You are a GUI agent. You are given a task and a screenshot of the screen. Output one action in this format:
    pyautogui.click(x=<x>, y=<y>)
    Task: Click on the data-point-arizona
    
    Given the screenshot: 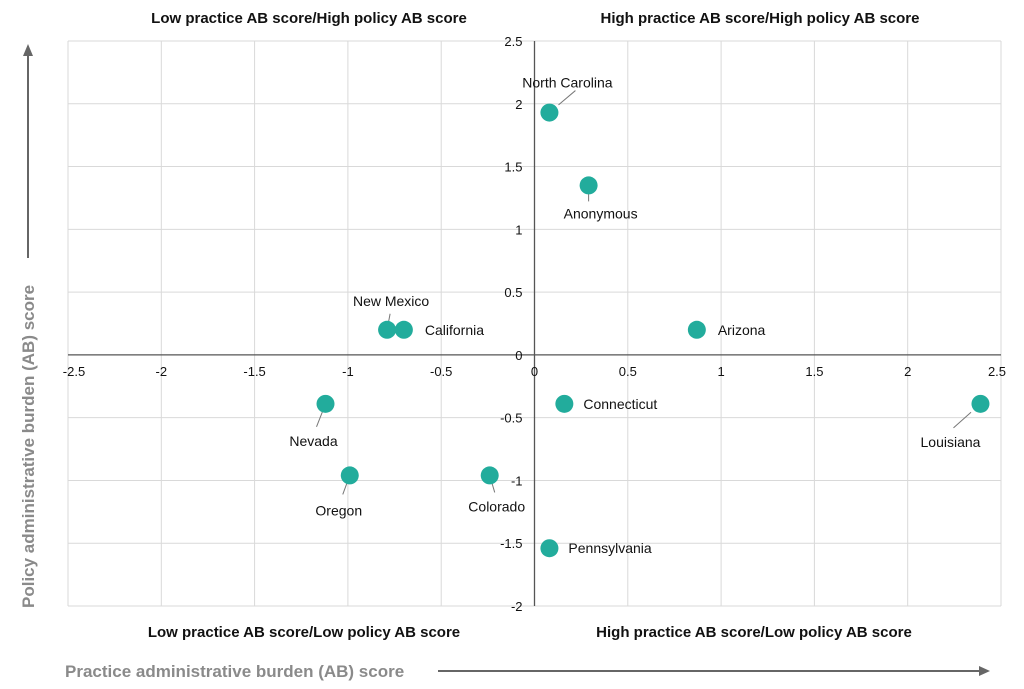 What is the action you would take?
    pyautogui.click(x=696, y=329)
    